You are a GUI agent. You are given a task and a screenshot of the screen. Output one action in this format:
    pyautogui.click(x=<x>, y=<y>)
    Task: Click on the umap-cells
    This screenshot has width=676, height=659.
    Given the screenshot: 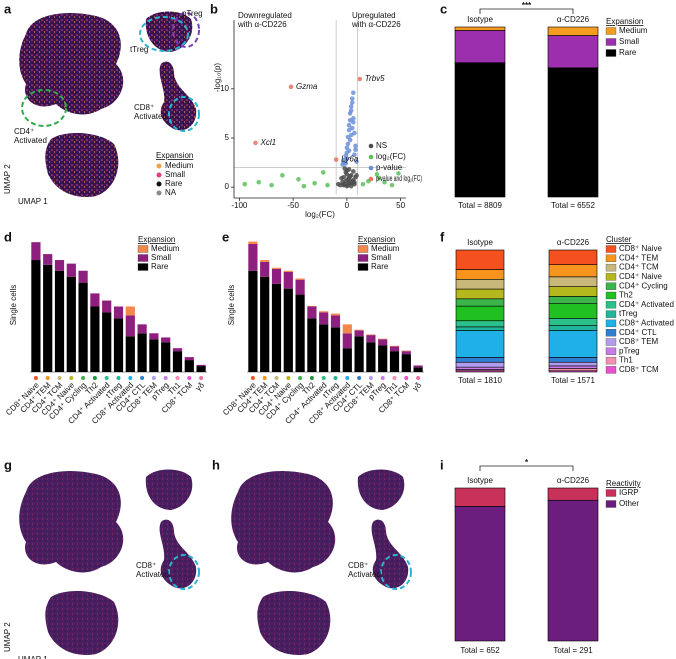 What is the action you would take?
    pyautogui.click(x=108, y=562)
    